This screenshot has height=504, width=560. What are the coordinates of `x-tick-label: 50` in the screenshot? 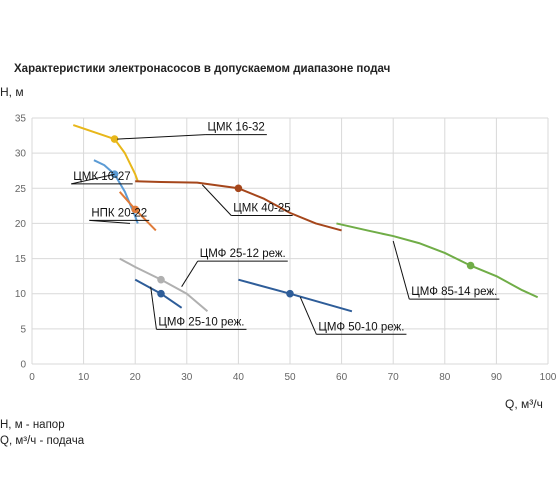 It's located at (290, 377).